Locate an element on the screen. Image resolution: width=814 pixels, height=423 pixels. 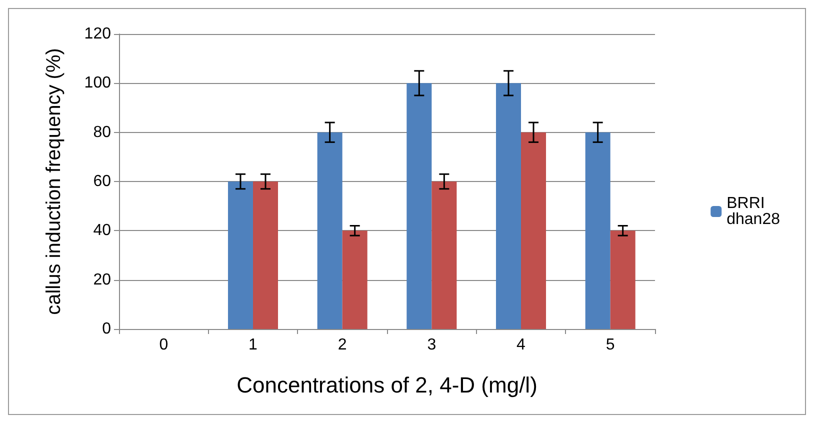
y-tick-label: 0 is located at coordinates (107, 329).